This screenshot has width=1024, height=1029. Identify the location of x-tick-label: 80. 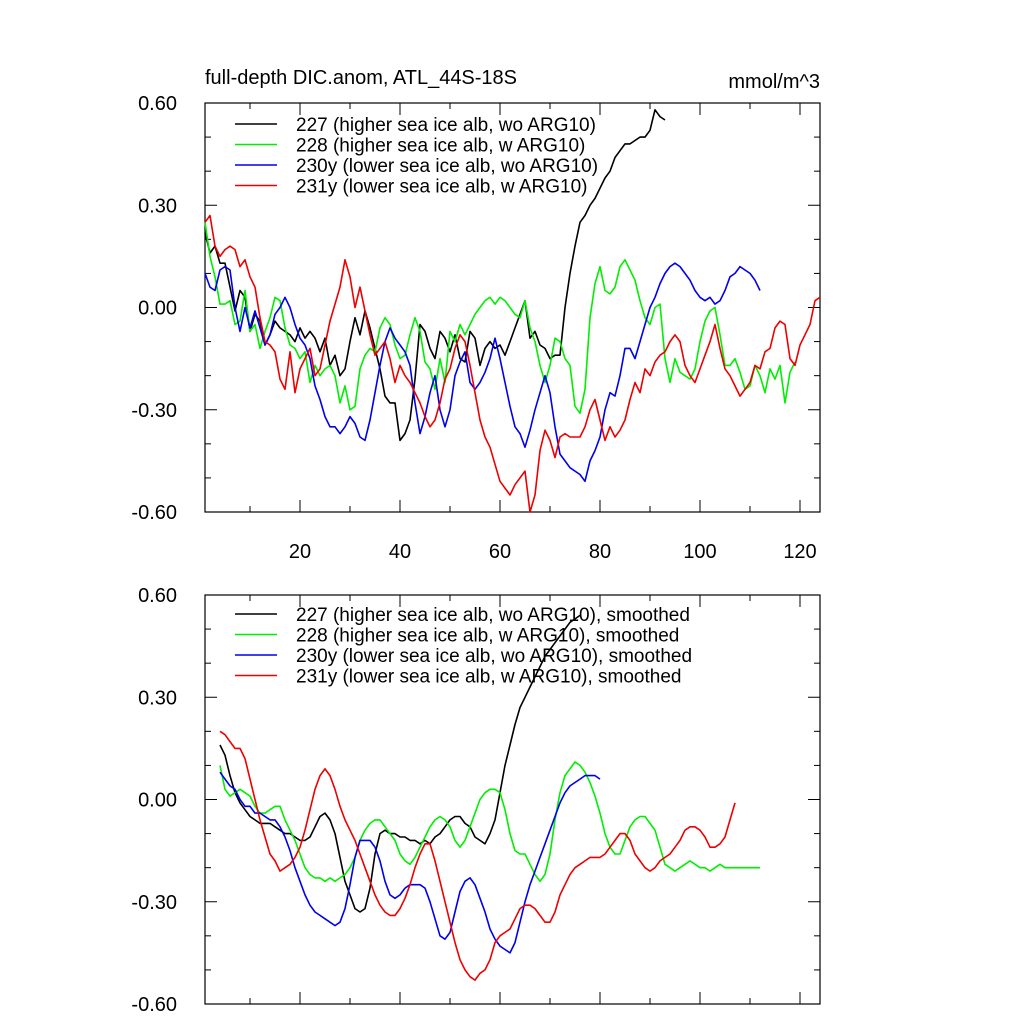
(600, 552).